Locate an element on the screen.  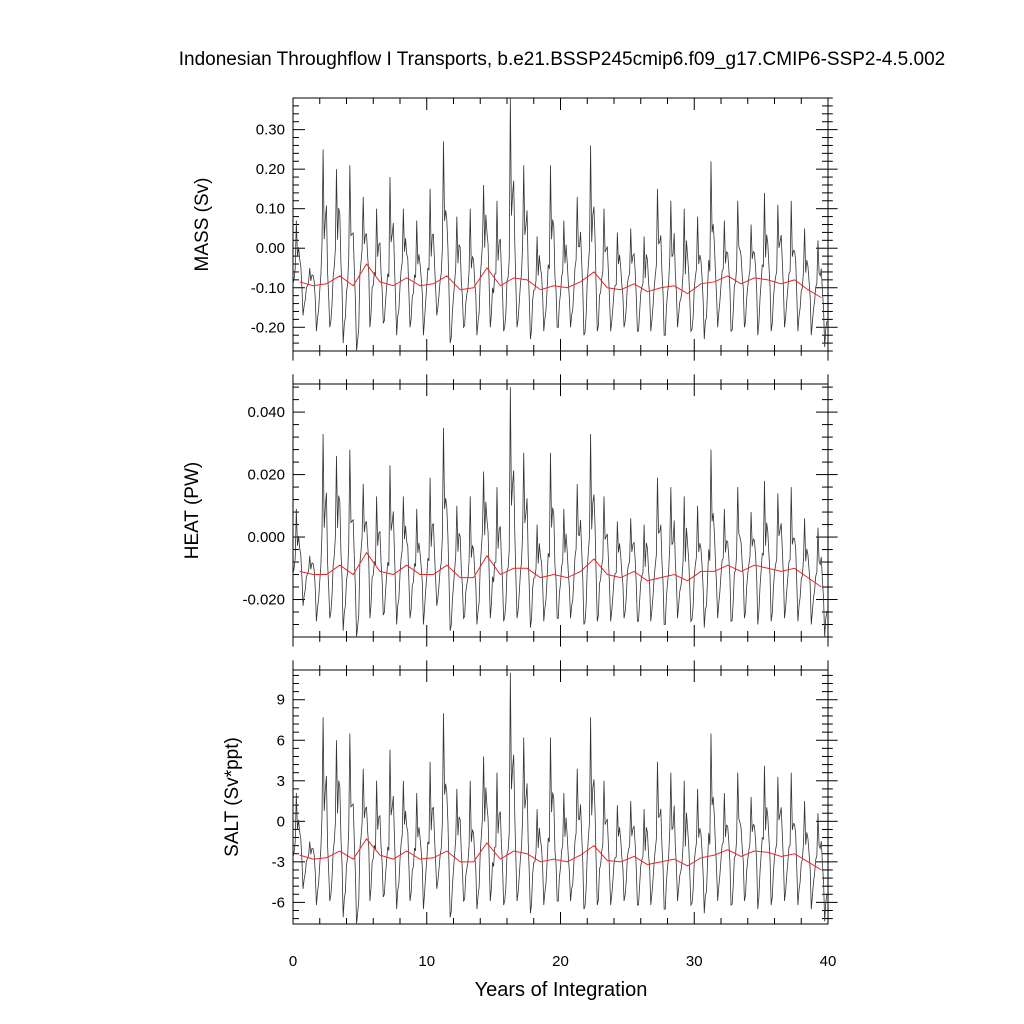
y-tick-label: 0.000 is located at coordinates (266, 537).